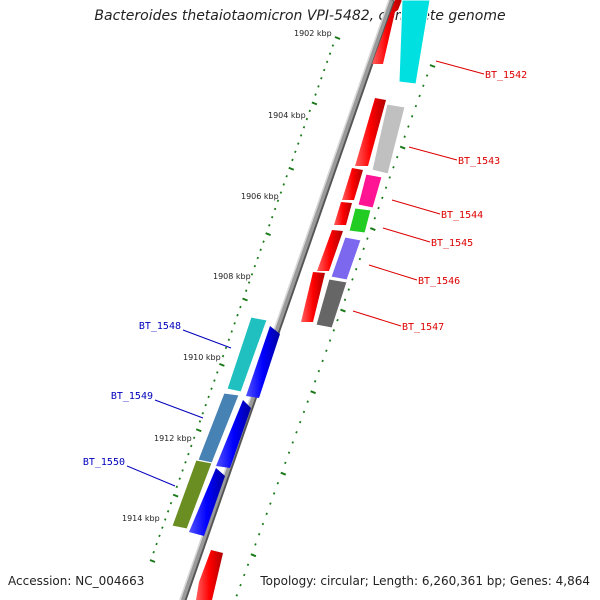 This screenshot has height=600, width=600. Describe the element at coordinates (104, 462) in the screenshot. I see `gene-label-bt-1550: BT_1550` at that location.